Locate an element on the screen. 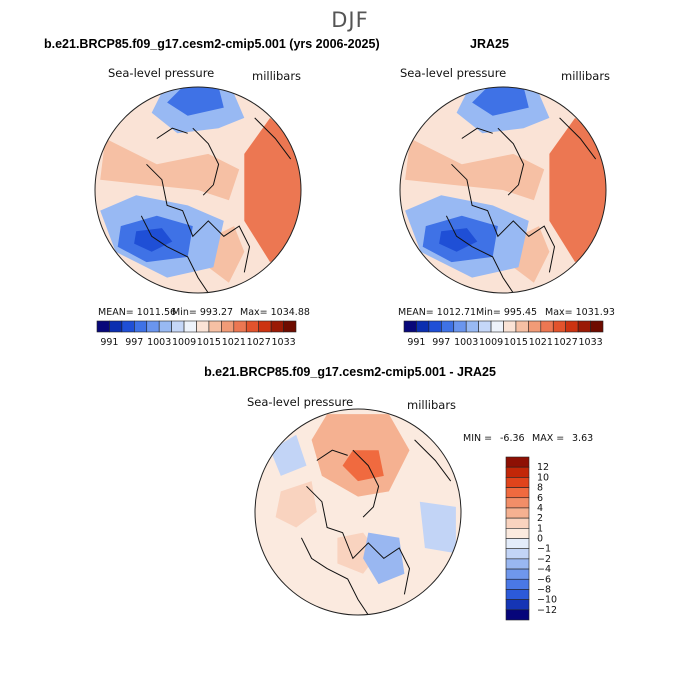 This screenshot has width=700, height=700. panel-3-max-value: 3.63 is located at coordinates (583, 438).